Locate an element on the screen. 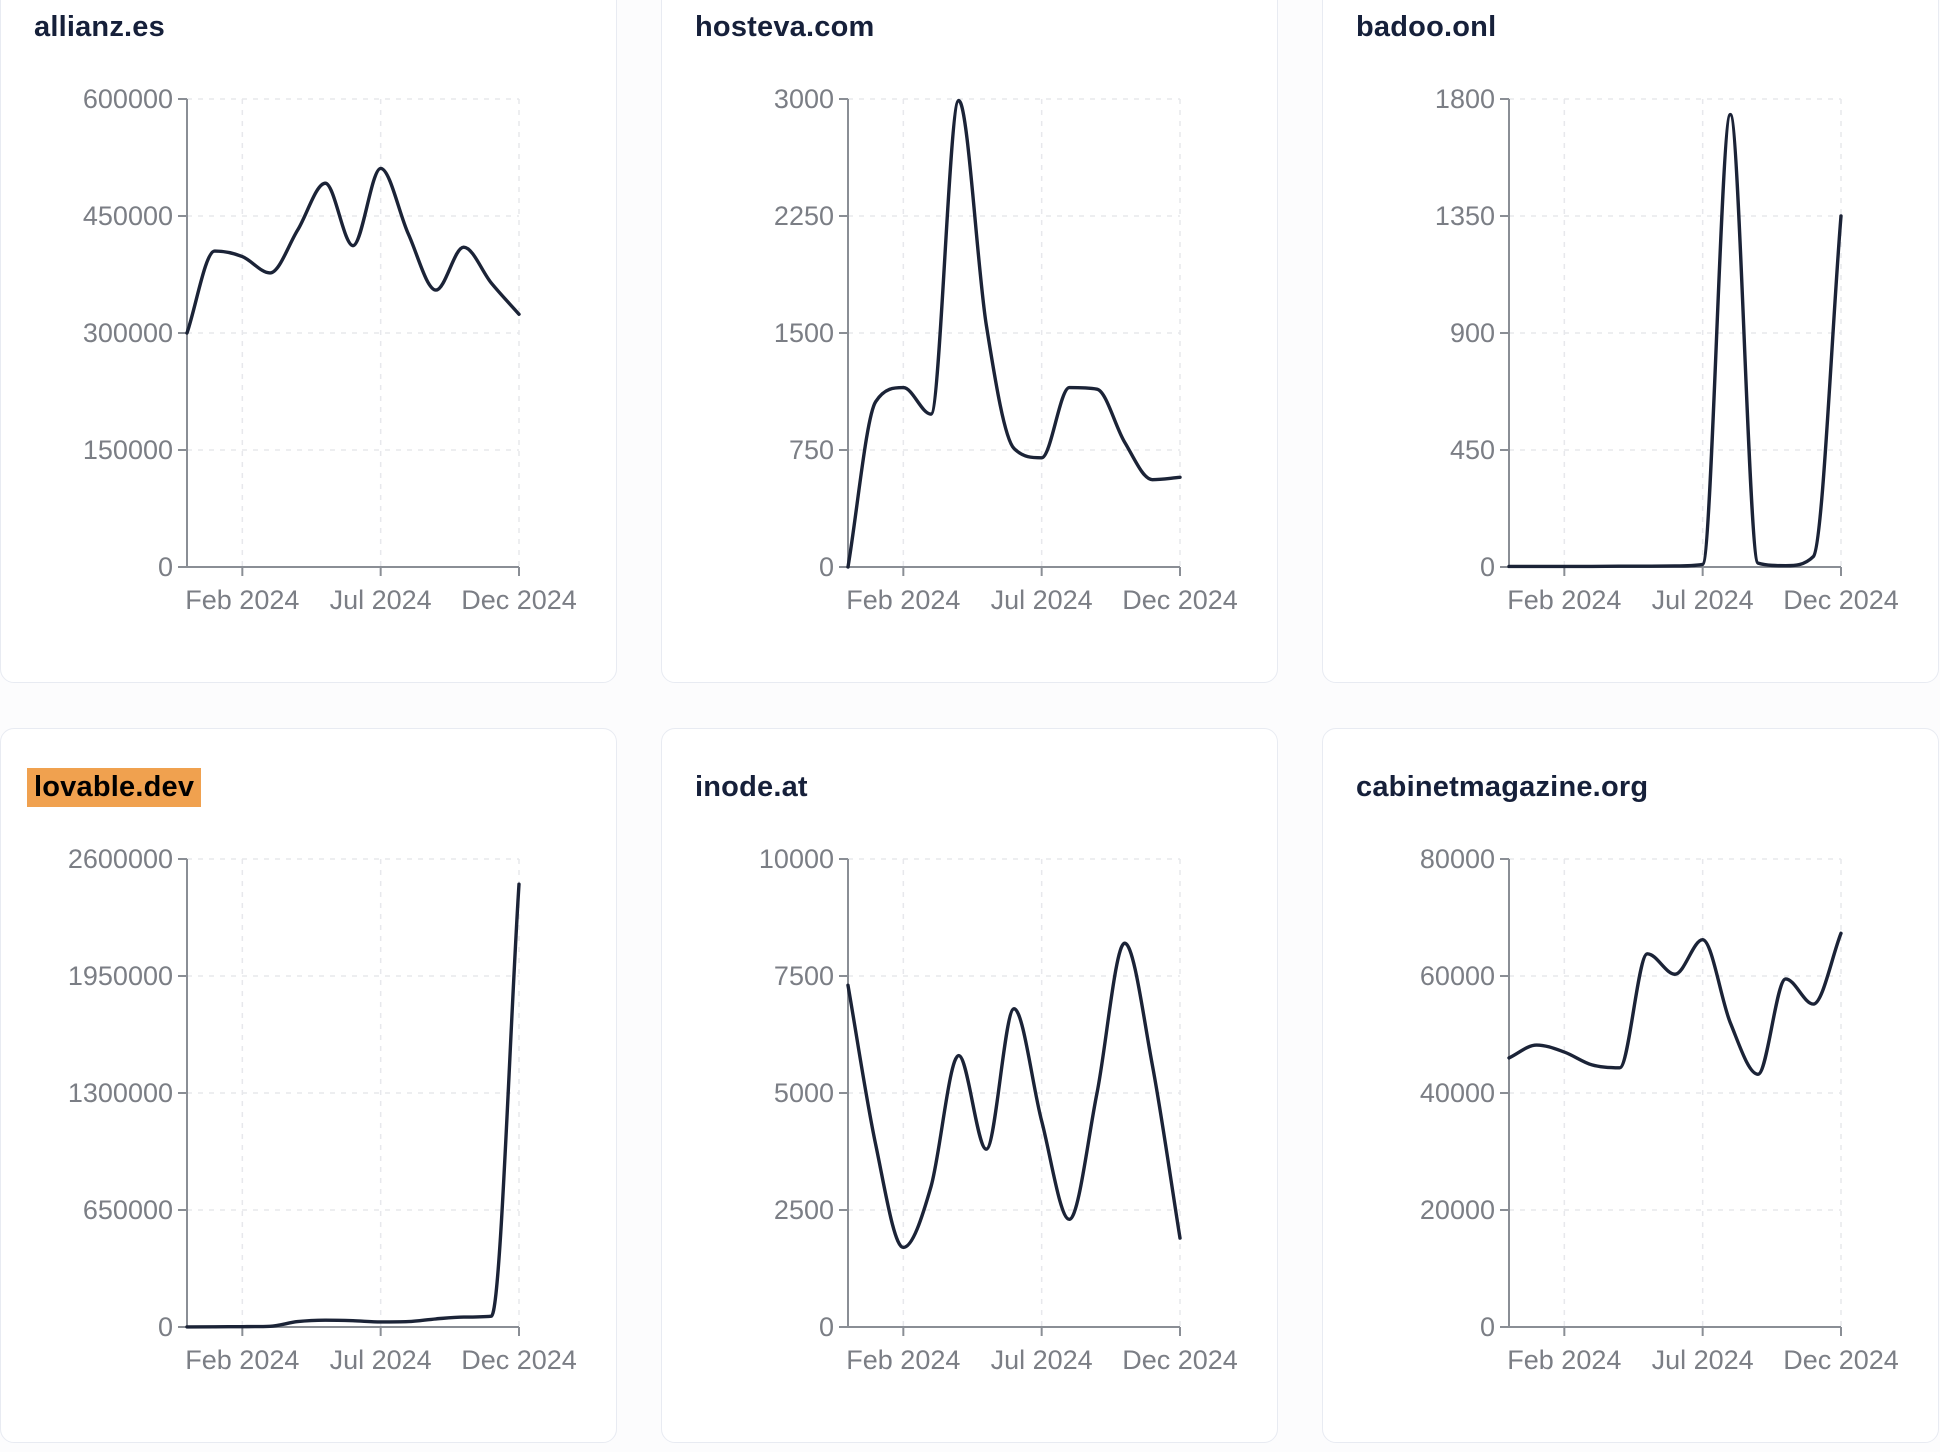 The height and width of the screenshot is (1452, 1940). y-axis-tick-label: 300000 is located at coordinates (128, 333).